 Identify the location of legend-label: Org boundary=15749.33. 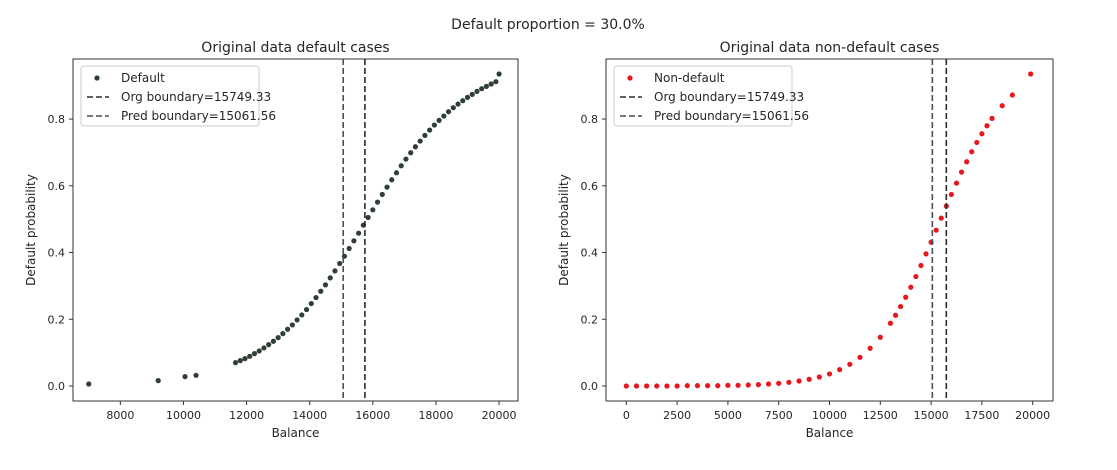
(196, 97).